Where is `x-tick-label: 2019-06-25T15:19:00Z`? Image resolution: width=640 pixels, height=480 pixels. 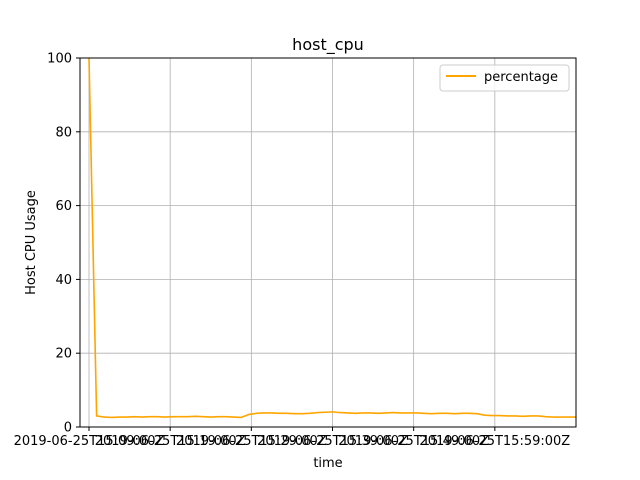
x-tick-label: 2019-06-25T15:19:00Z is located at coordinates (170, 441).